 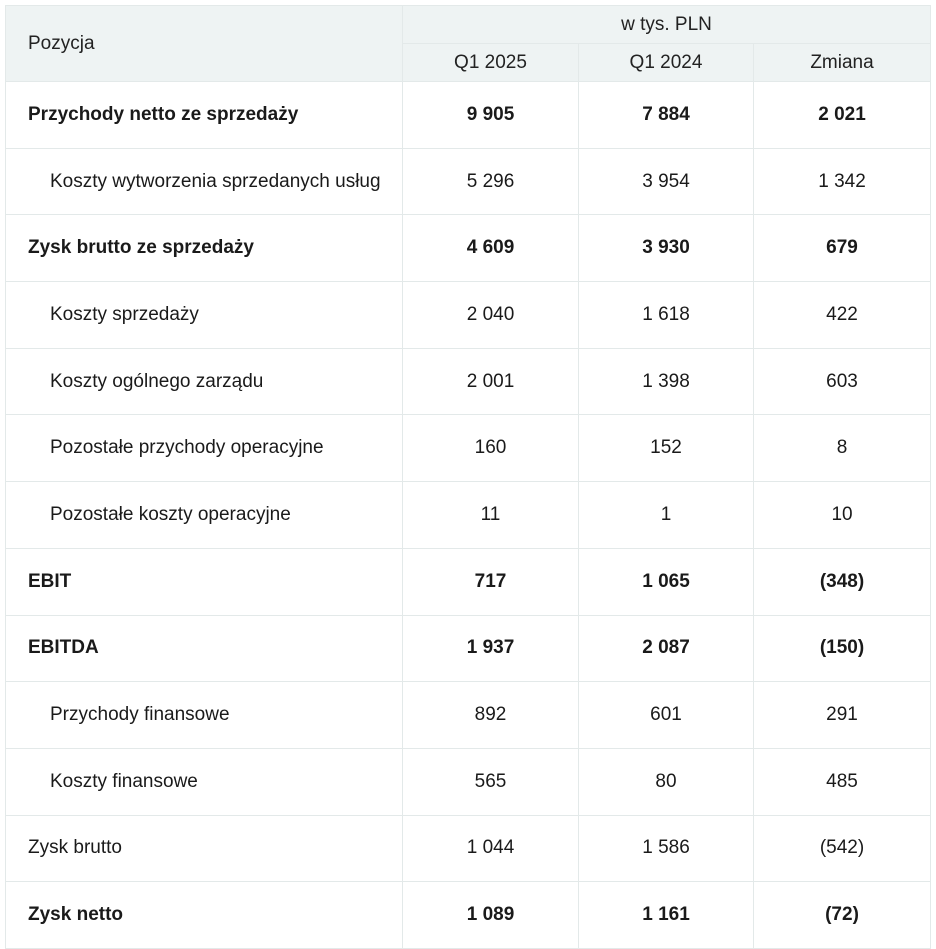 I want to click on value-q1-2024: 152, so click(x=666, y=448).